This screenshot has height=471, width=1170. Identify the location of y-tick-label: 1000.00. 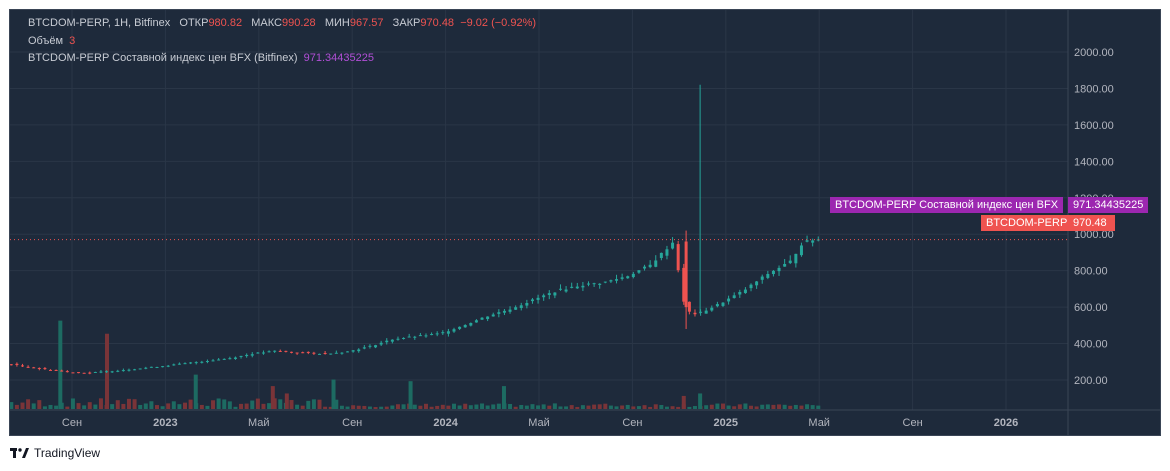
(1094, 235).